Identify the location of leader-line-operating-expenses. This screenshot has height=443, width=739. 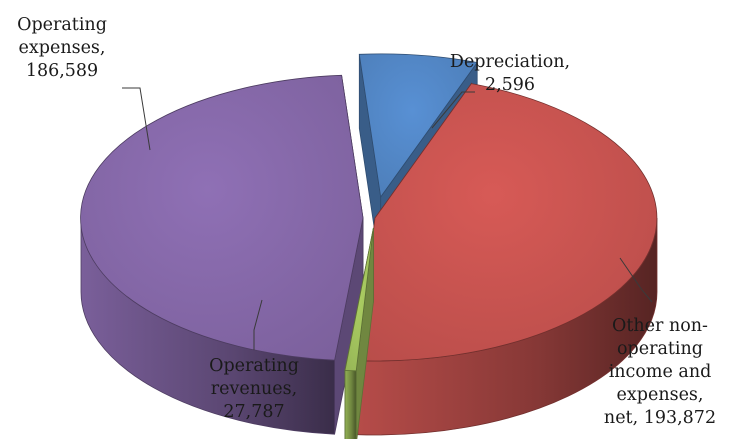
(136, 119).